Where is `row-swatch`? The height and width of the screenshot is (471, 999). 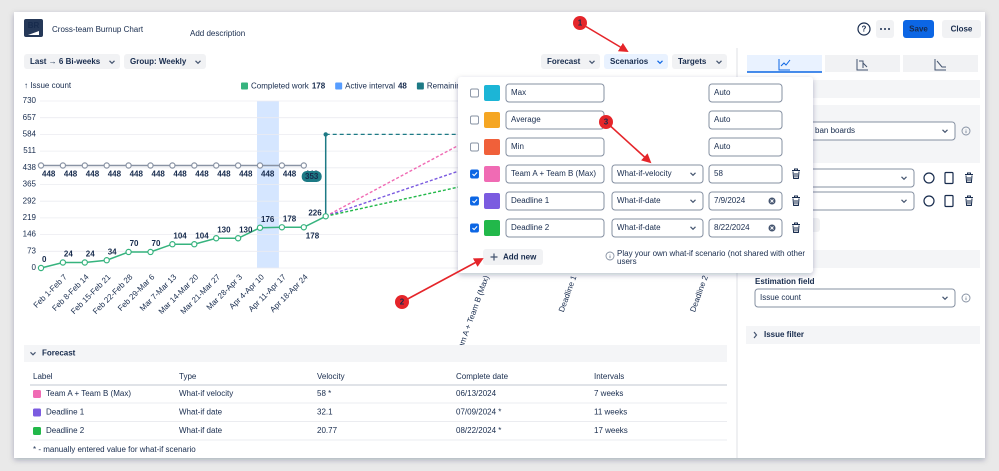 row-swatch is located at coordinates (37, 412).